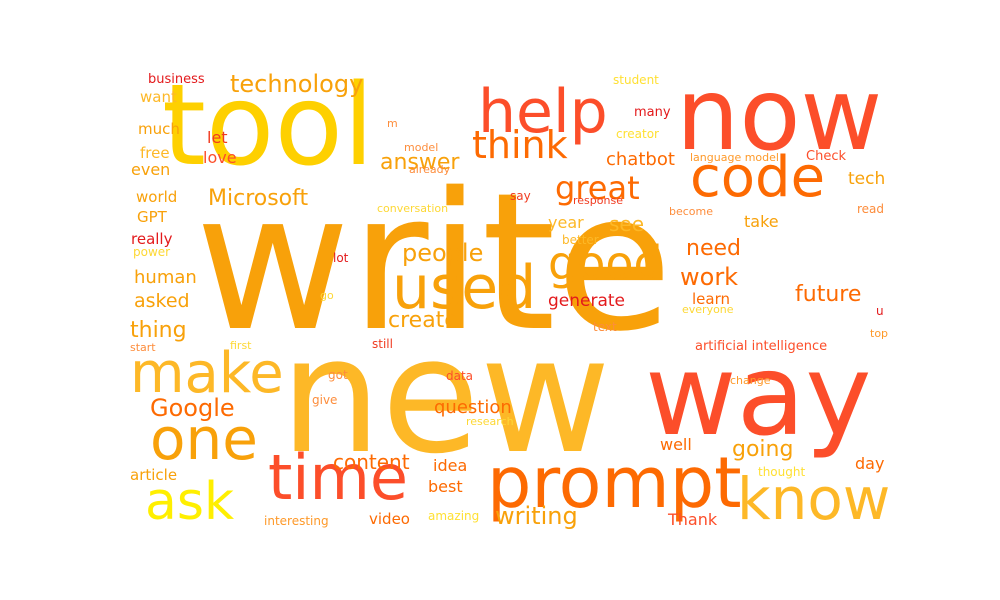 Image resolution: width=1000 pixels, height=600 pixels. Describe the element at coordinates (159, 129) in the screenshot. I see `word-much: much` at that location.